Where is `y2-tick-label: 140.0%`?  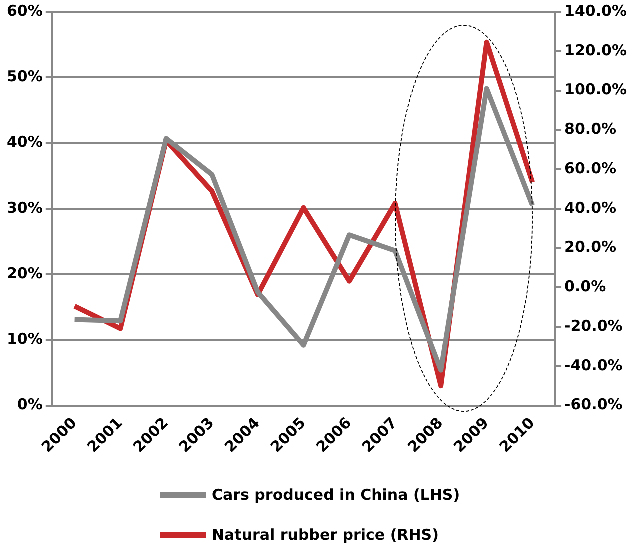 y2-tick-label: 140.0% is located at coordinates (596, 11).